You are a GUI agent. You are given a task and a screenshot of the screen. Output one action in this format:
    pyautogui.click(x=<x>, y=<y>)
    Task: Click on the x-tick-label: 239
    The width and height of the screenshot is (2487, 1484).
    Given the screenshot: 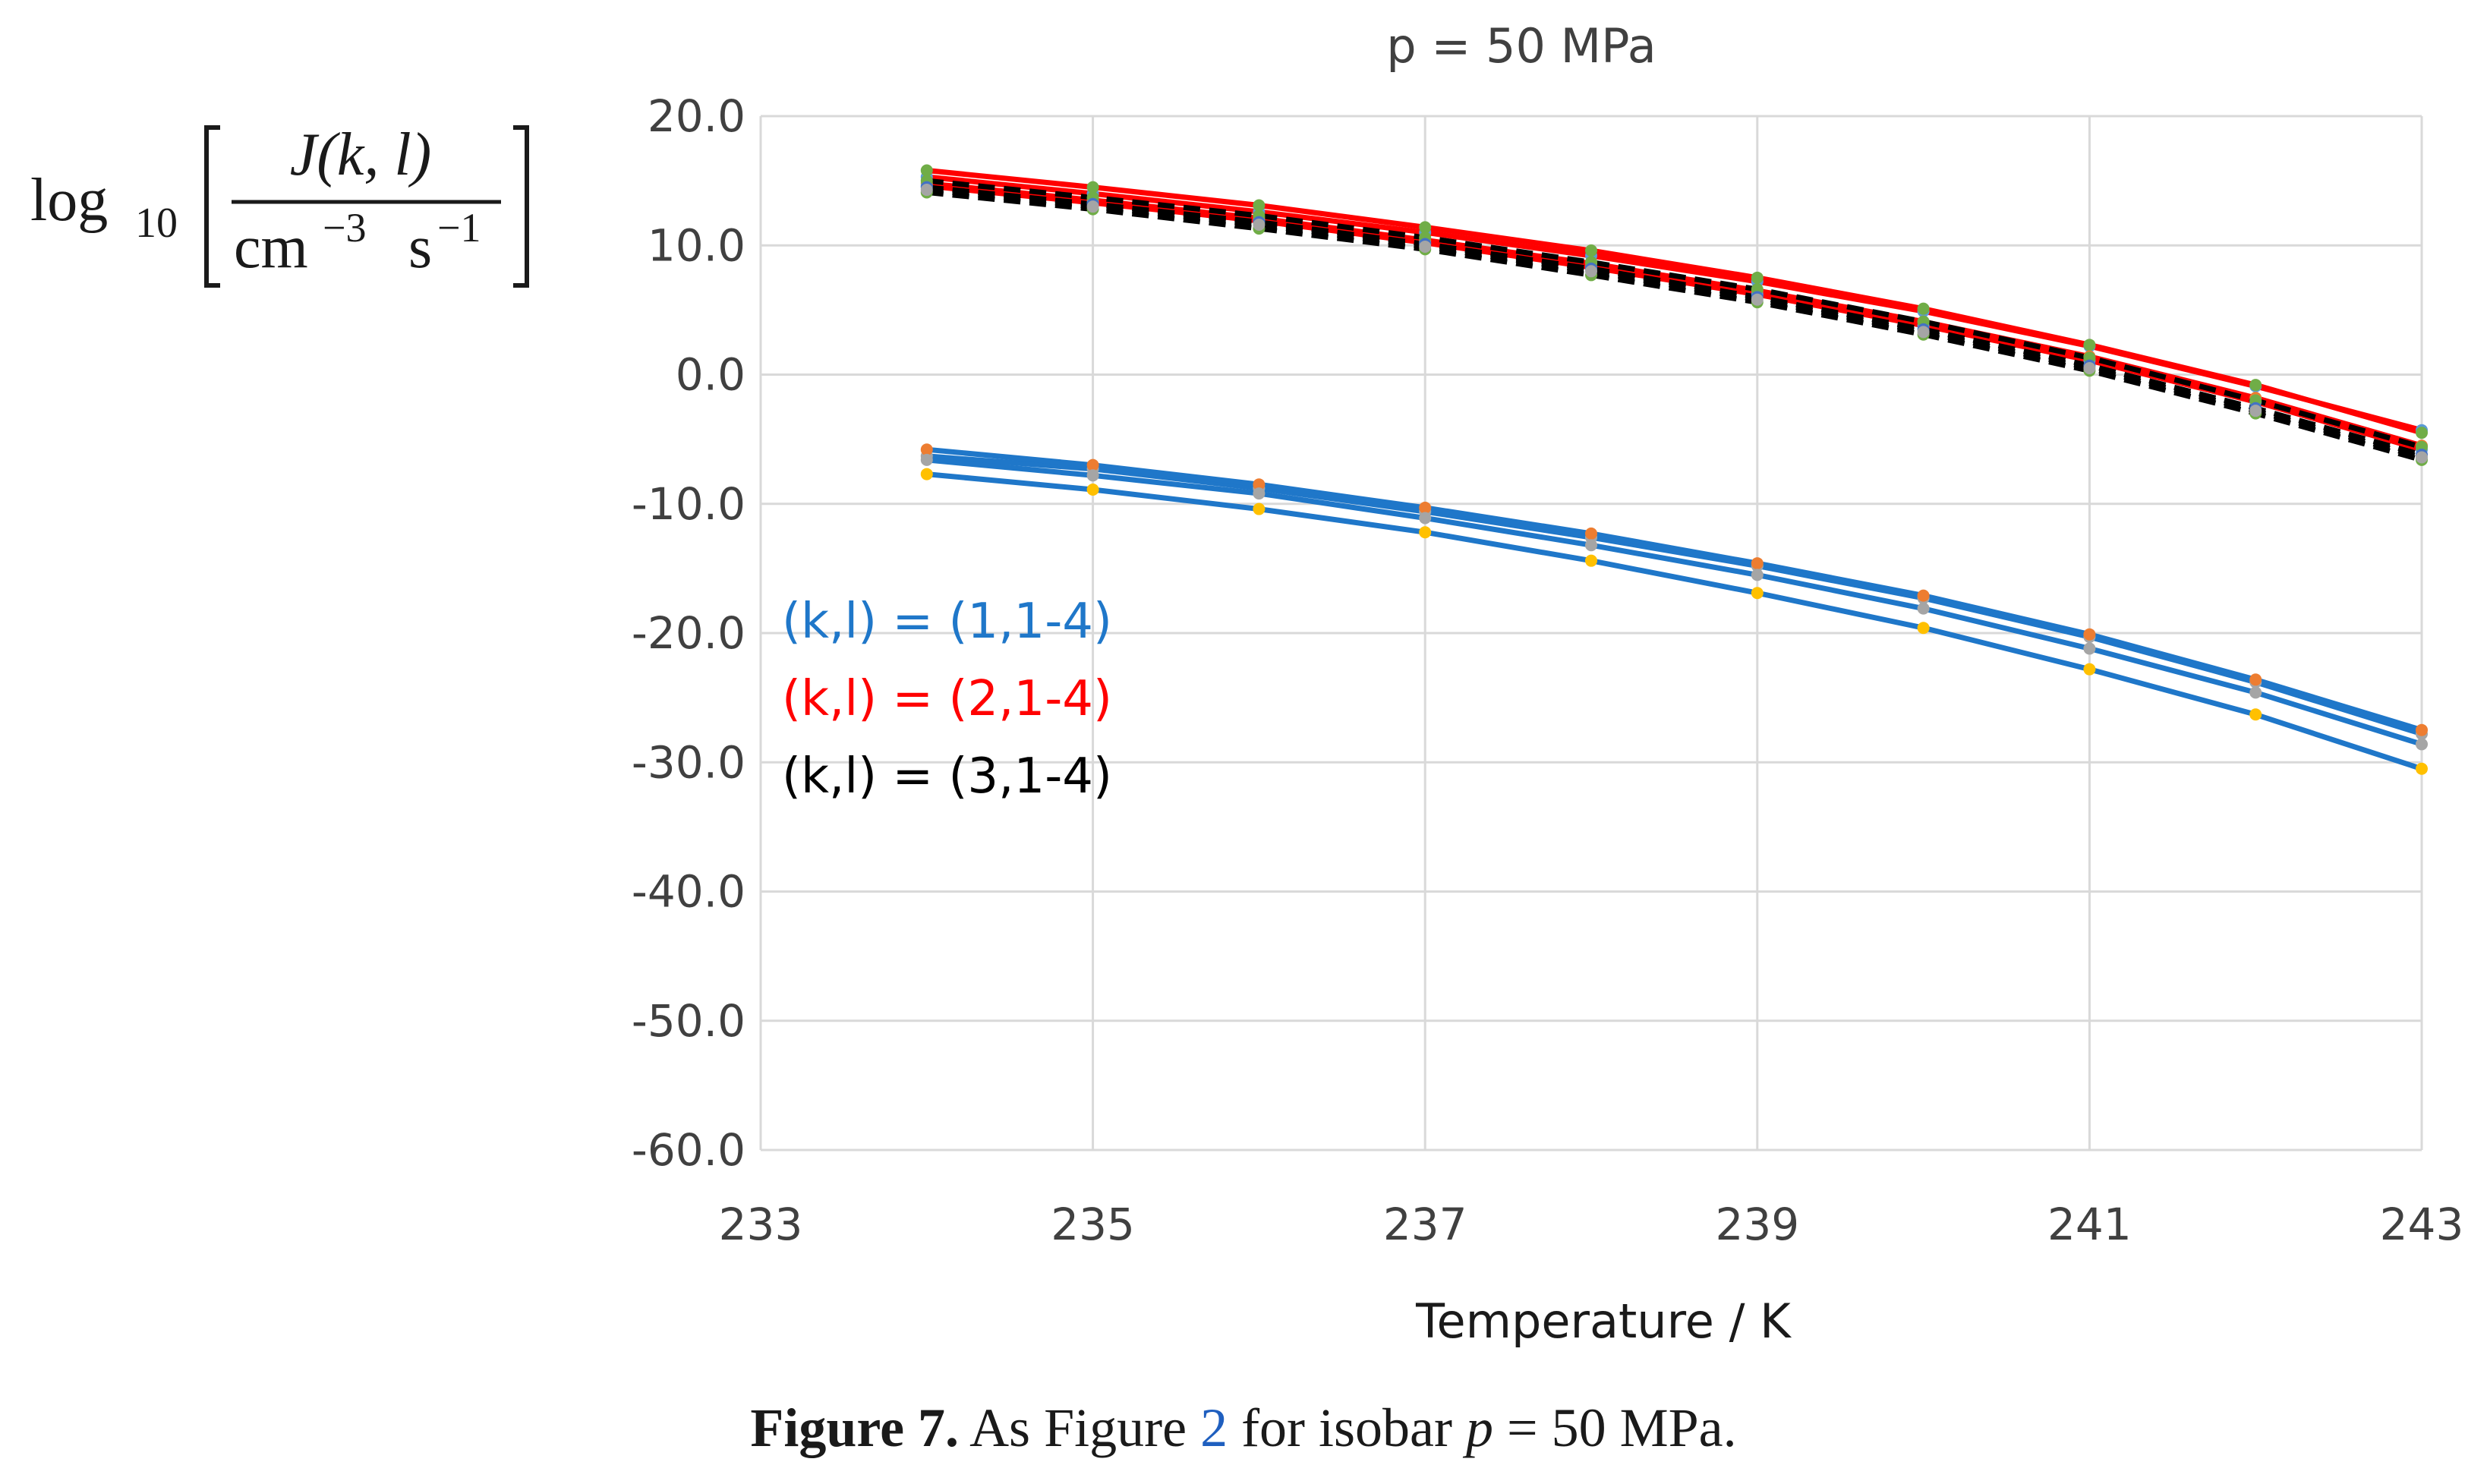 What is the action you would take?
    pyautogui.click(x=1757, y=1224)
    